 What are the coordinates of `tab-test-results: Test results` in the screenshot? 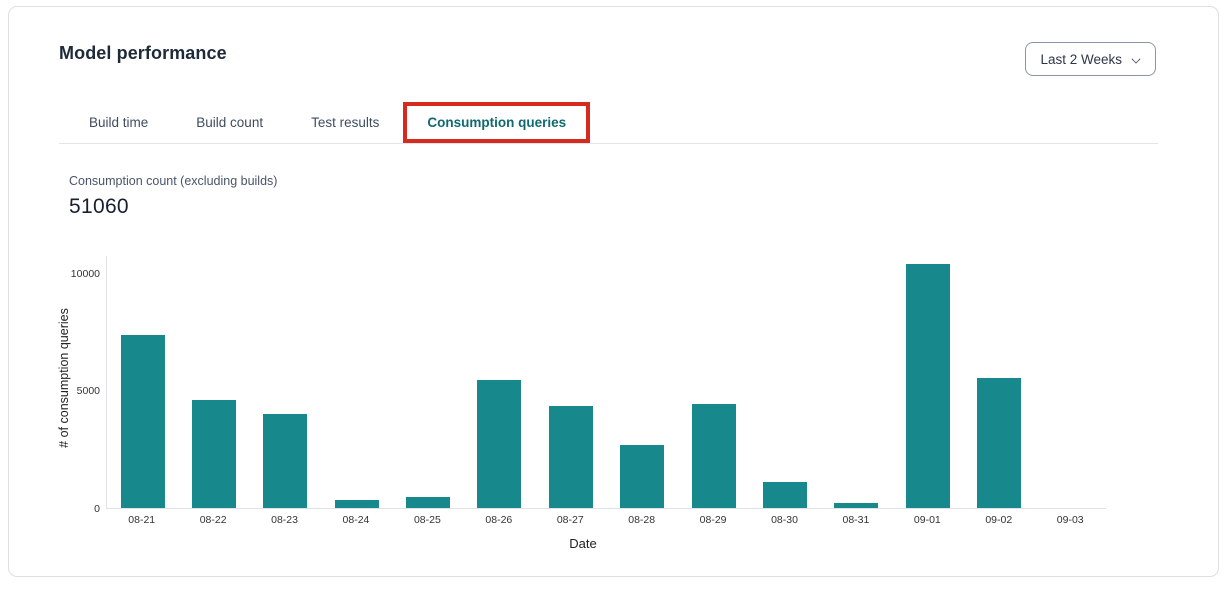 It's located at (345, 122).